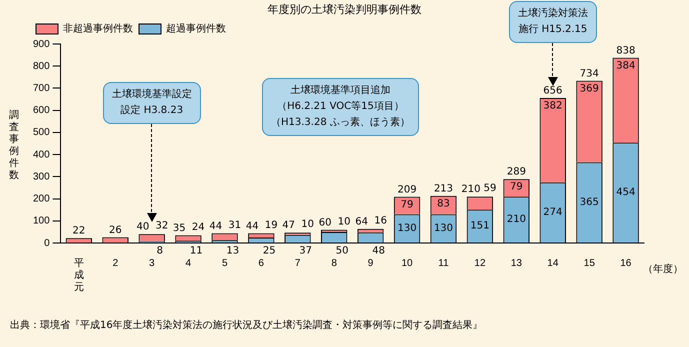 The height and width of the screenshot is (347, 689). I want to click on x-tick-label: 5, so click(225, 263).